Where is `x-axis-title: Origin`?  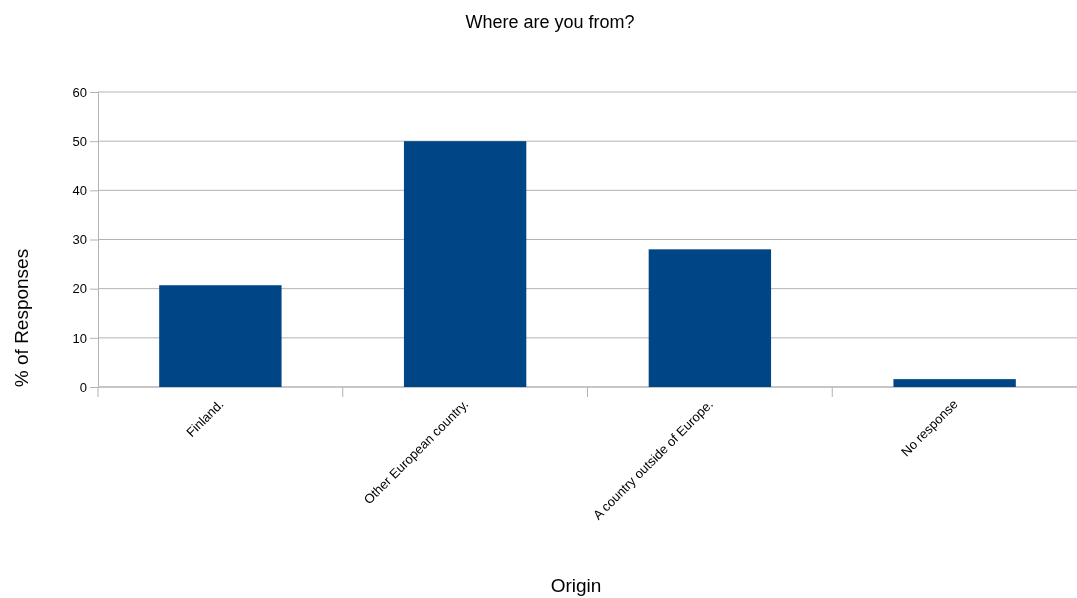 x-axis-title: Origin is located at coordinates (576, 585).